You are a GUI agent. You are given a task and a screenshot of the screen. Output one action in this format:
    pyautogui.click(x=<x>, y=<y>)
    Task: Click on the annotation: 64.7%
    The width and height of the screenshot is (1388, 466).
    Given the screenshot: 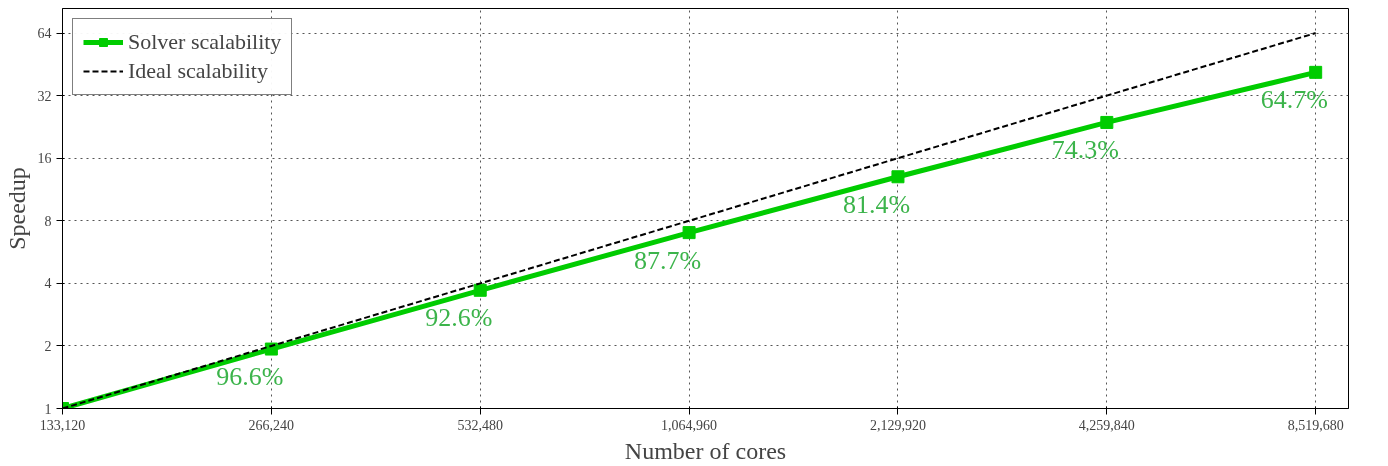 What is the action you would take?
    pyautogui.click(x=1294, y=100)
    